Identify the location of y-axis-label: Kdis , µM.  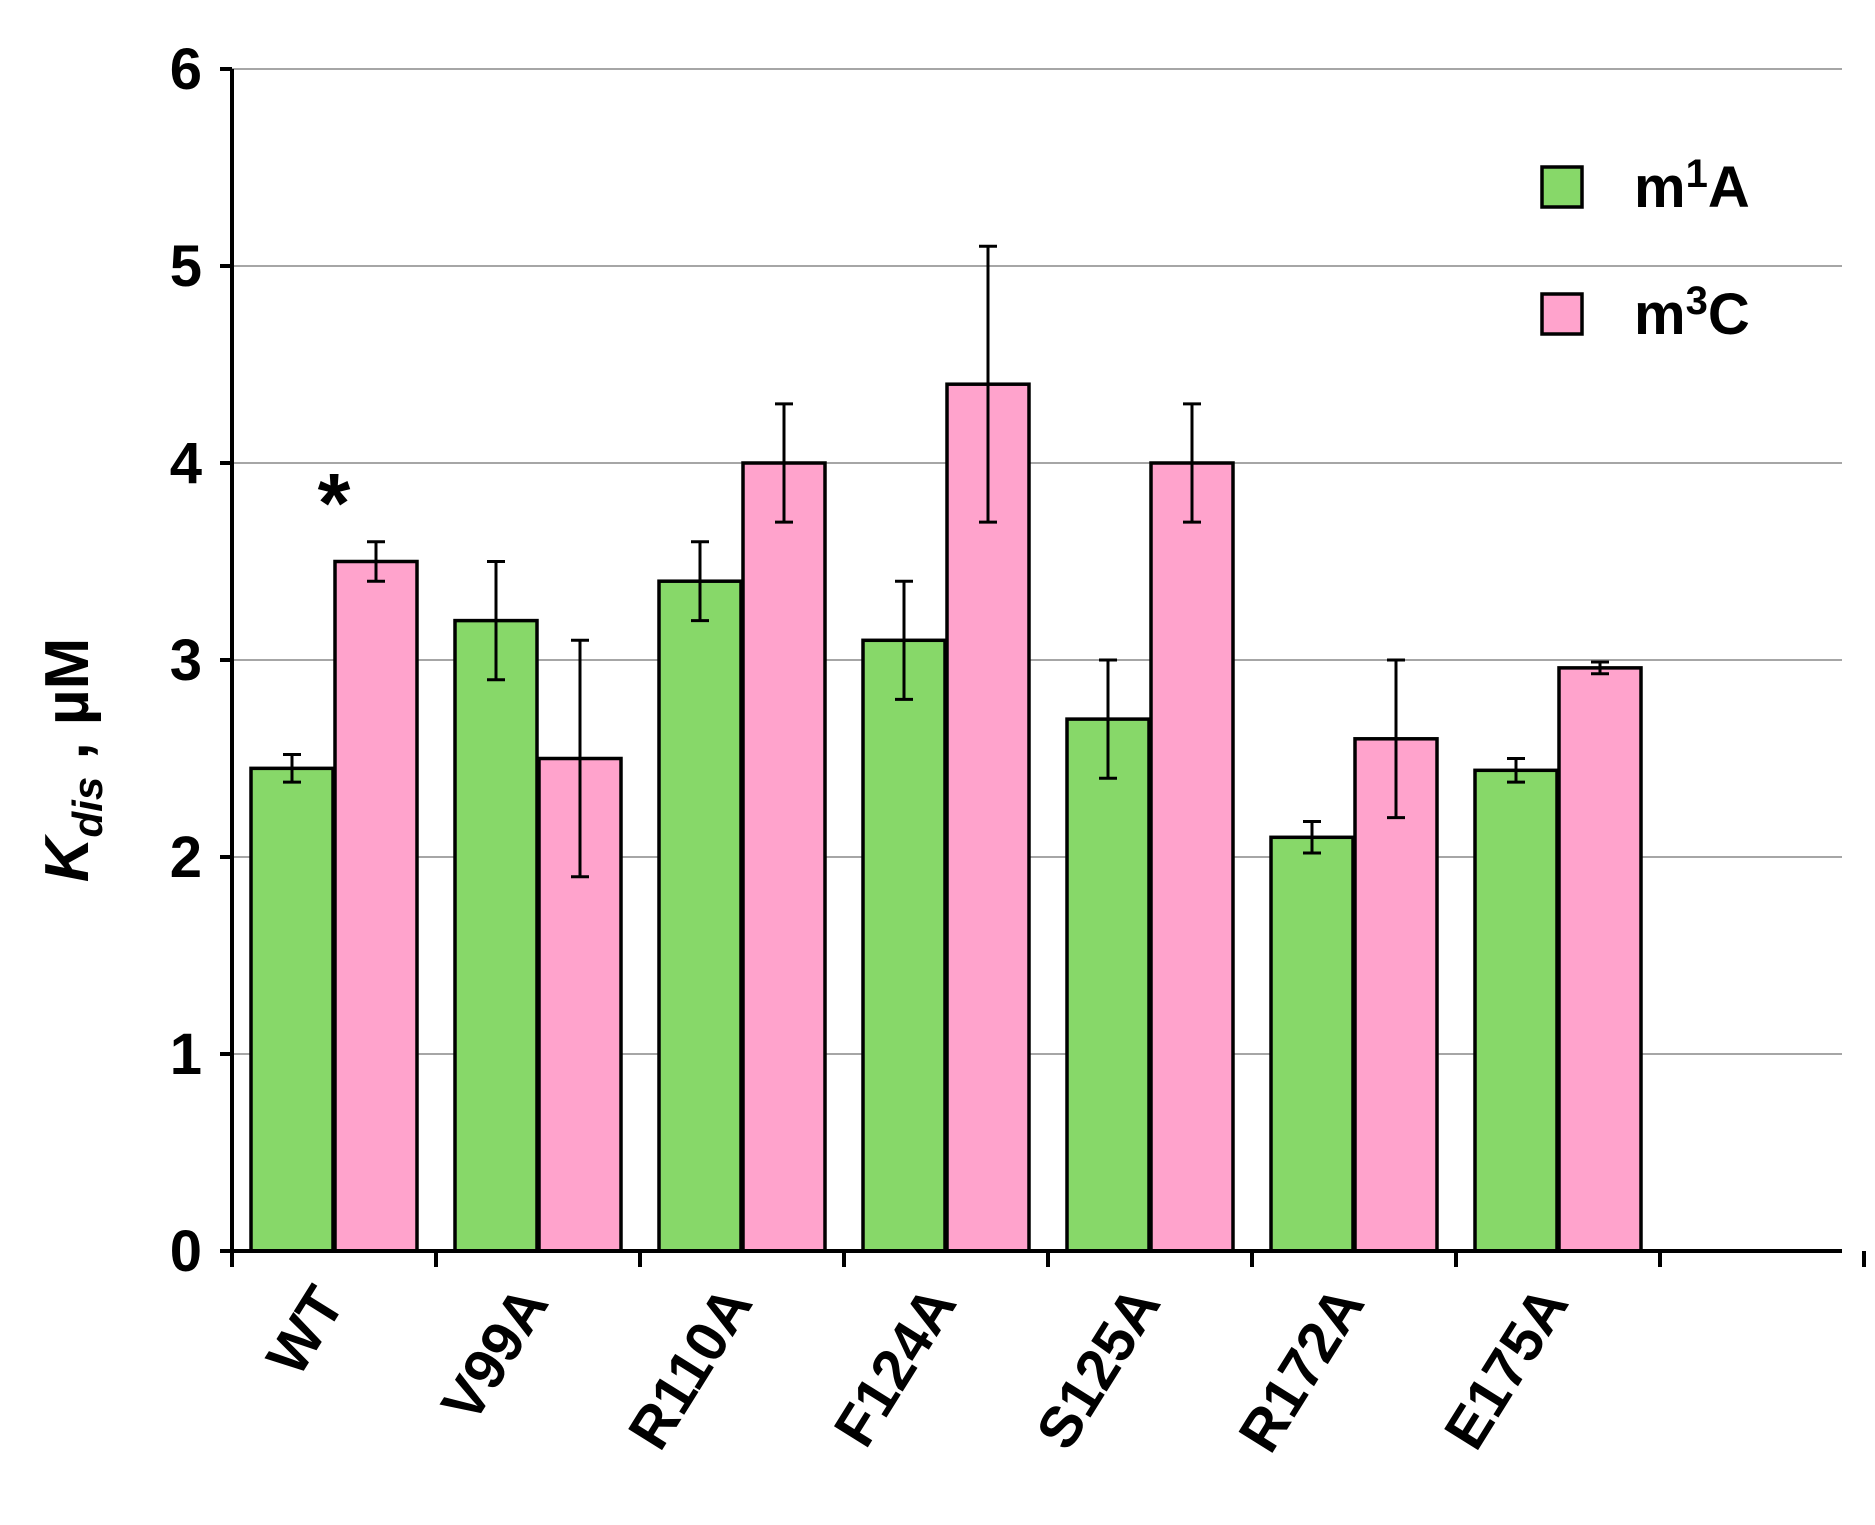
(72, 760).